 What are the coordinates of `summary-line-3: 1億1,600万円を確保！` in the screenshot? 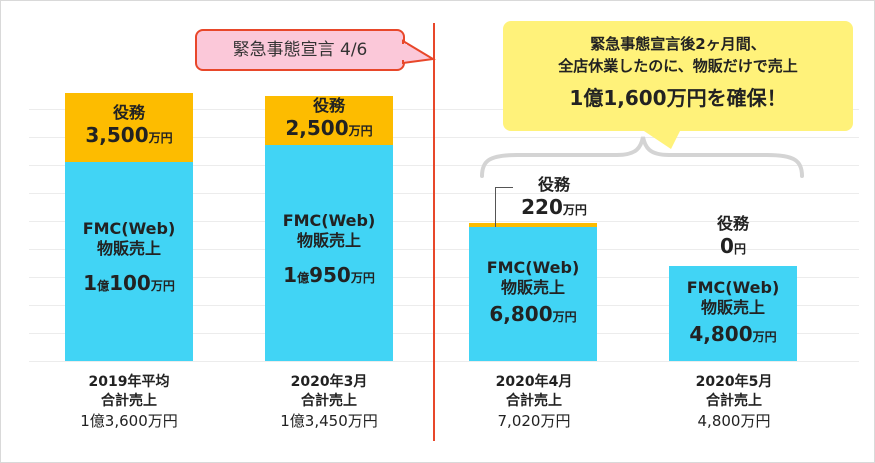 It's located at (678, 98).